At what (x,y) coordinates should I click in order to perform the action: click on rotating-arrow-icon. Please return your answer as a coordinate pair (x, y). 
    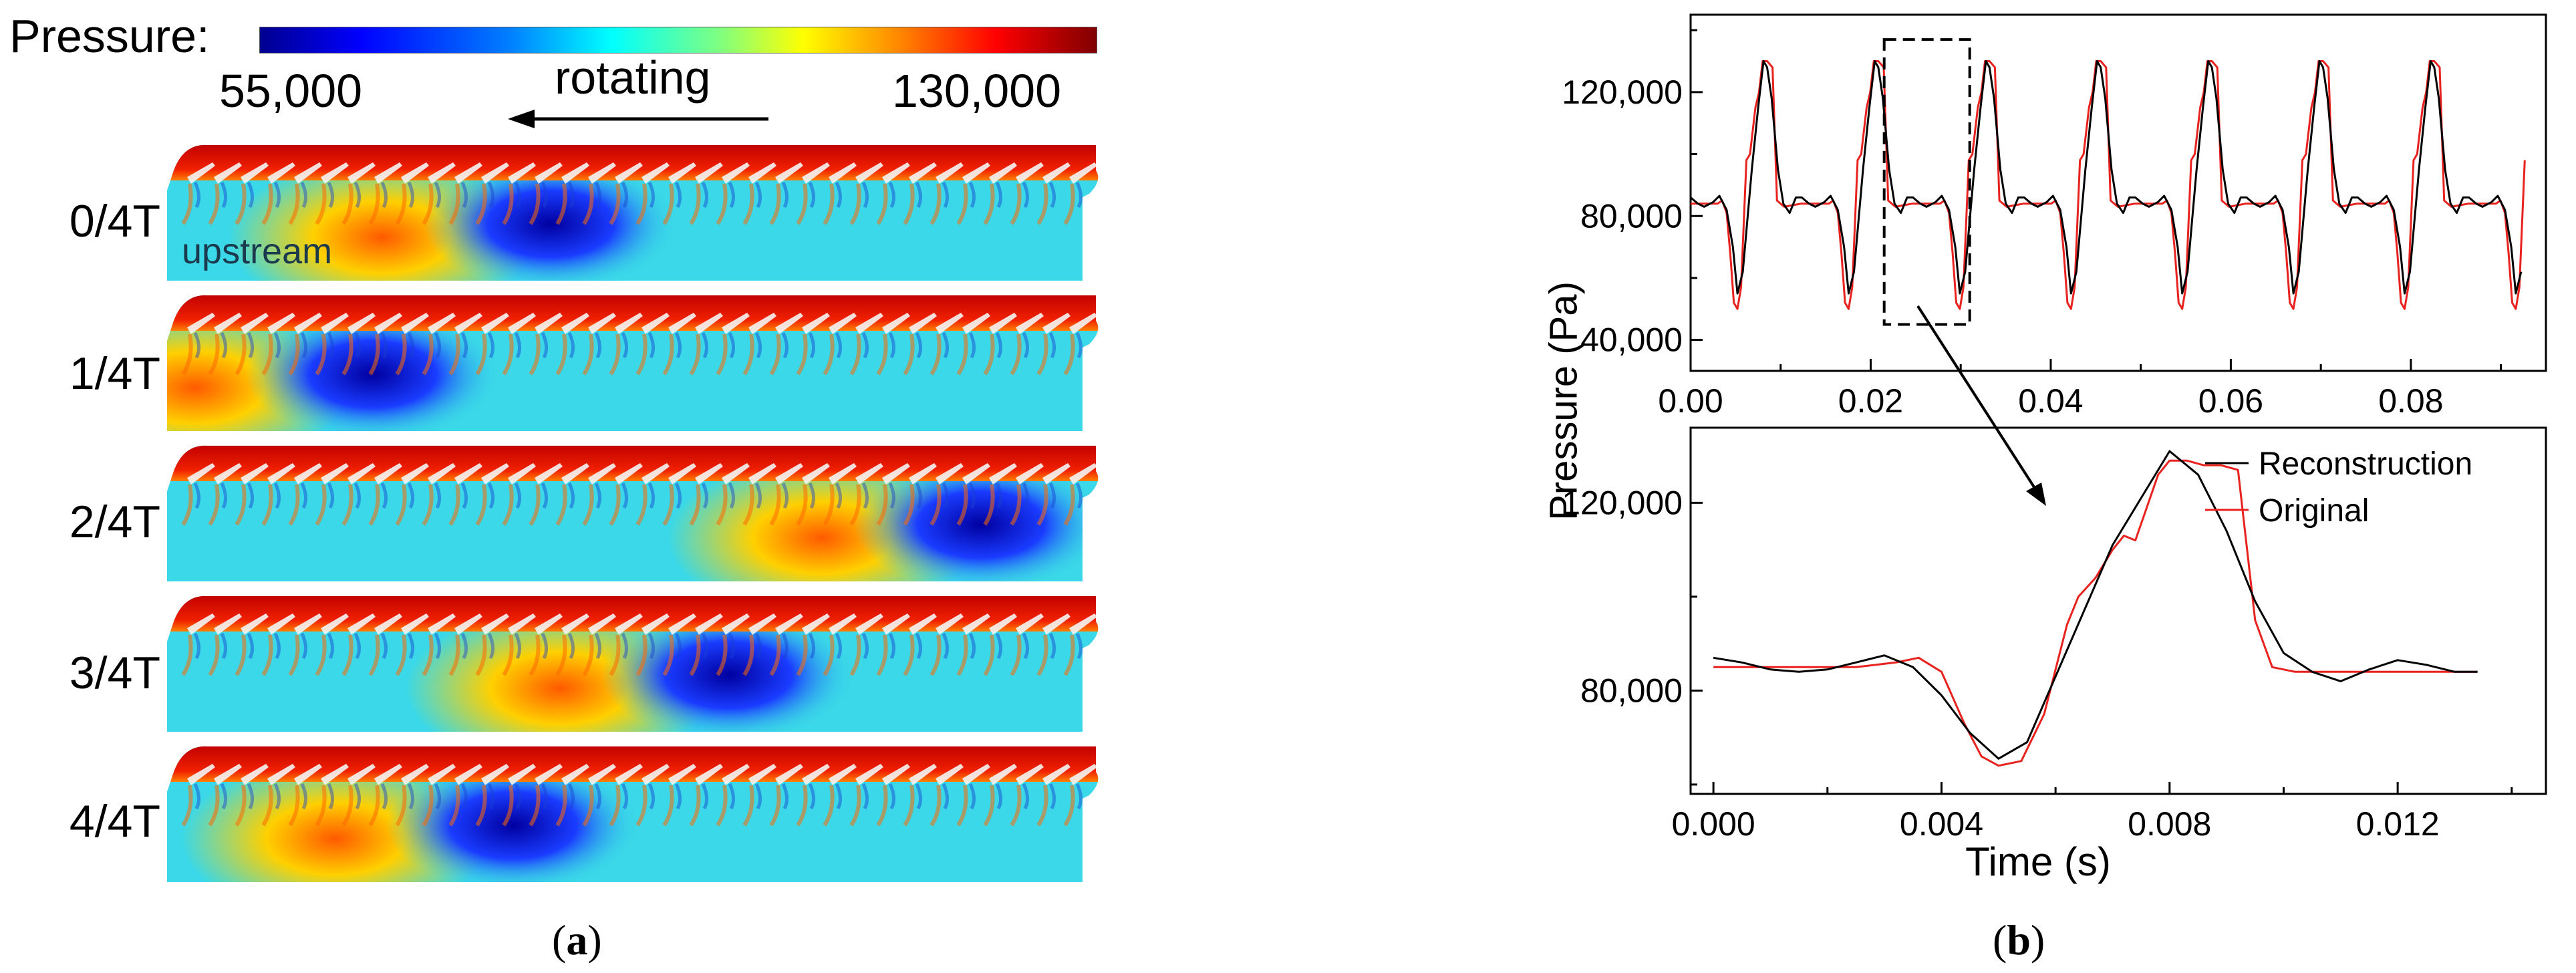
    Looking at the image, I should click on (638, 119).